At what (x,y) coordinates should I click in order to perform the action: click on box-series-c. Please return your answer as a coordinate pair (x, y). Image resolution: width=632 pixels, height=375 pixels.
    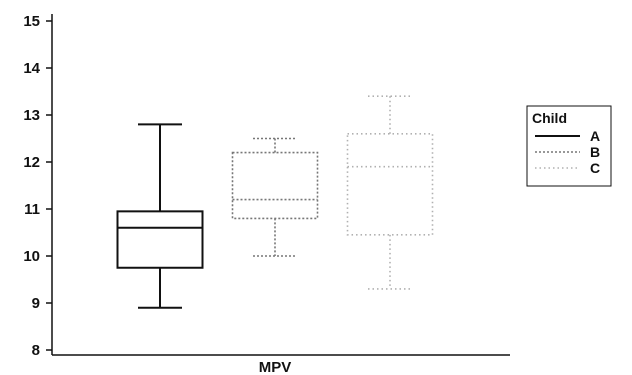
    Looking at the image, I should click on (390, 192).